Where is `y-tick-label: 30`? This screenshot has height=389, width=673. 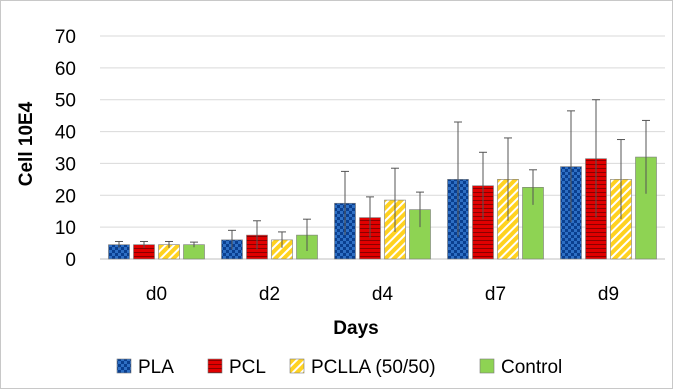
y-tick-label: 30 is located at coordinates (65, 164).